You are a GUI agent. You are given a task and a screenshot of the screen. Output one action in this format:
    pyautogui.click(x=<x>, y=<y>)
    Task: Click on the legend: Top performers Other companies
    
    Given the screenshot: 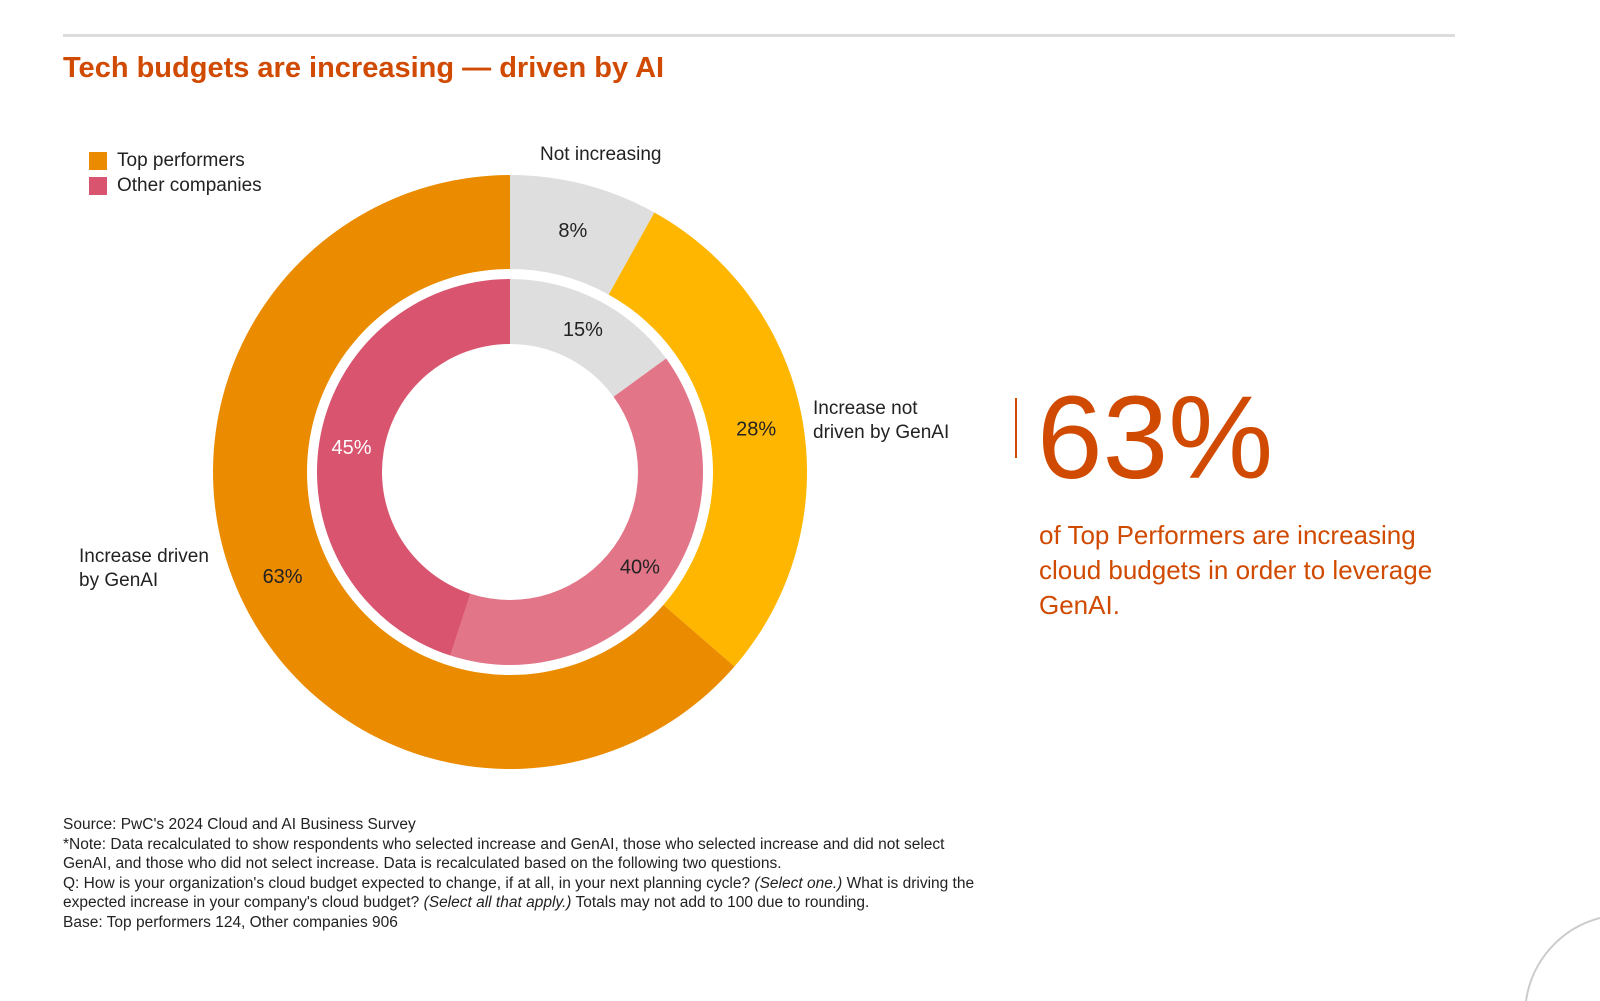 What is the action you would take?
    pyautogui.click(x=175, y=173)
    